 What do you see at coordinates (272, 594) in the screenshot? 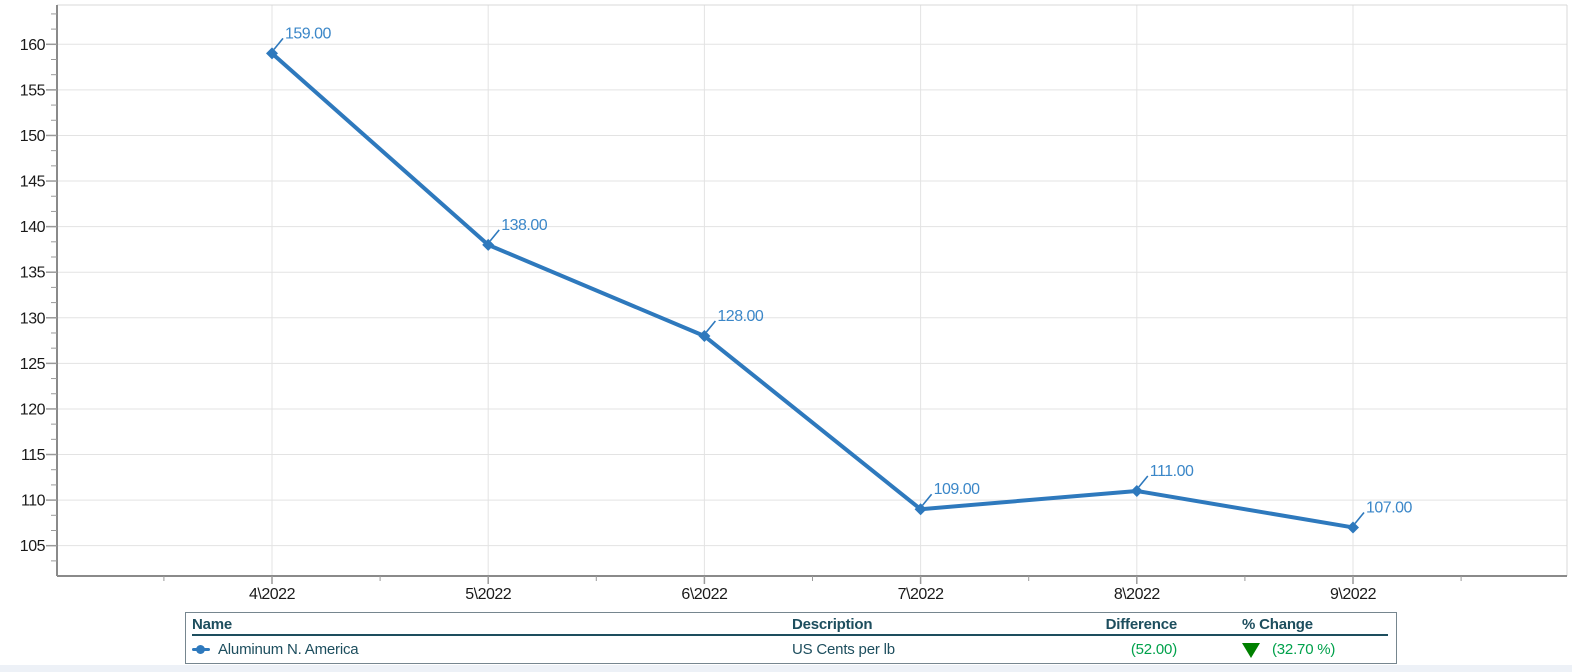
I see `x-tick-label: 4\2022` at bounding box center [272, 594].